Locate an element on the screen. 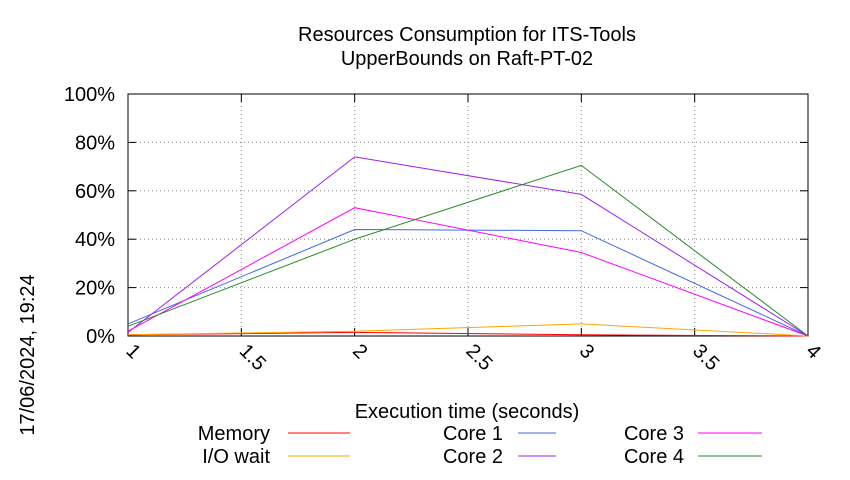 The width and height of the screenshot is (850, 480). y-tick-label: 80% is located at coordinates (95, 143).